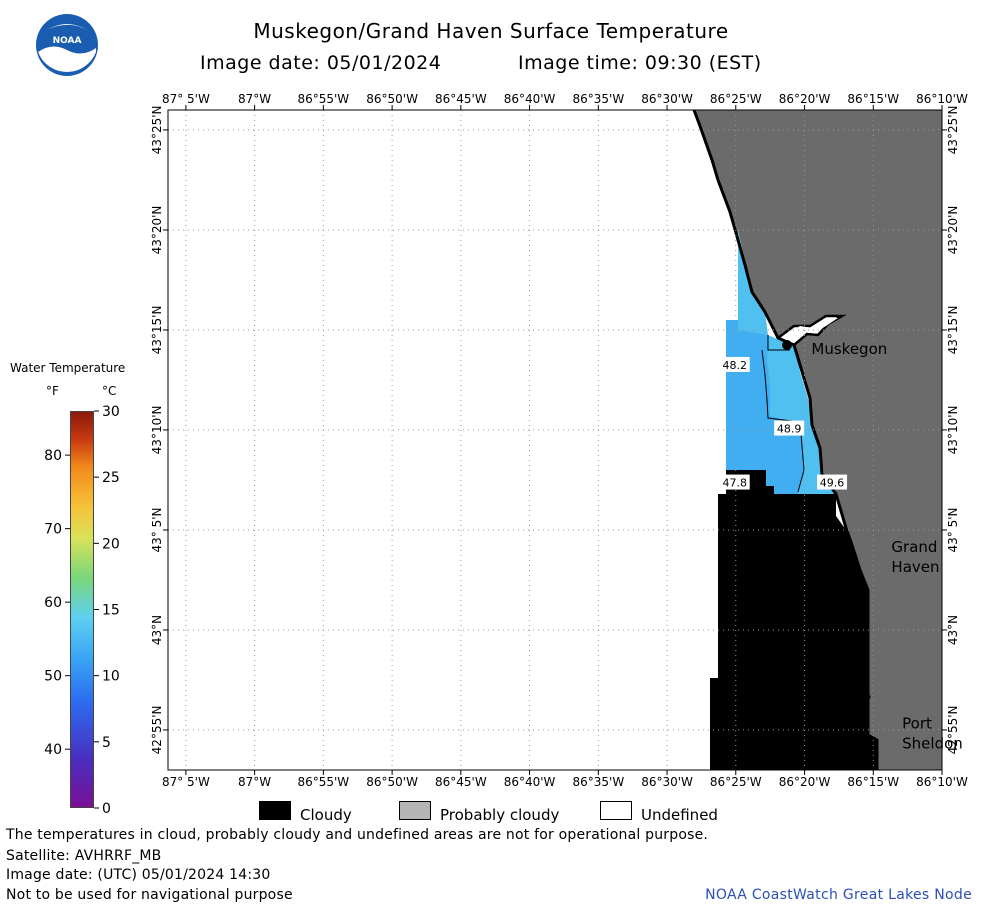  What do you see at coordinates (793, 620) in the screenshot?
I see `cloud-mask` at bounding box center [793, 620].